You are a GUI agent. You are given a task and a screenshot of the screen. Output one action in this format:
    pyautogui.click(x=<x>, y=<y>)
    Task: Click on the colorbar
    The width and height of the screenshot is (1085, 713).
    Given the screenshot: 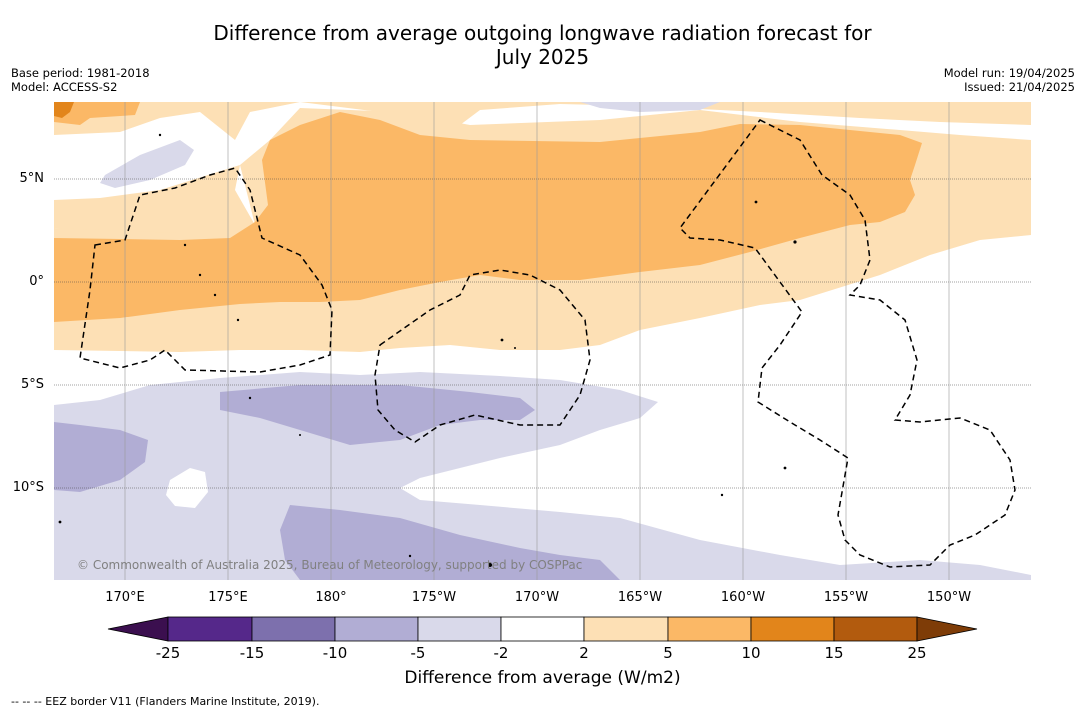 What is the action you would take?
    pyautogui.click(x=542, y=629)
    